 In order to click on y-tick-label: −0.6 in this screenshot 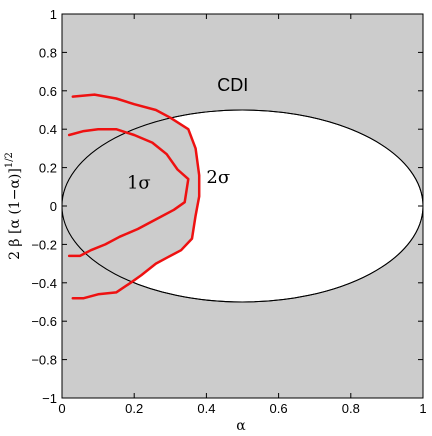, I will do `click(44, 321)`.